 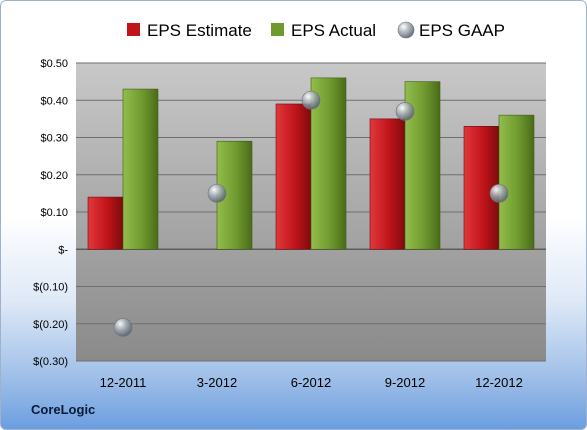 What do you see at coordinates (133, 29) in the screenshot?
I see `red-square-icon` at bounding box center [133, 29].